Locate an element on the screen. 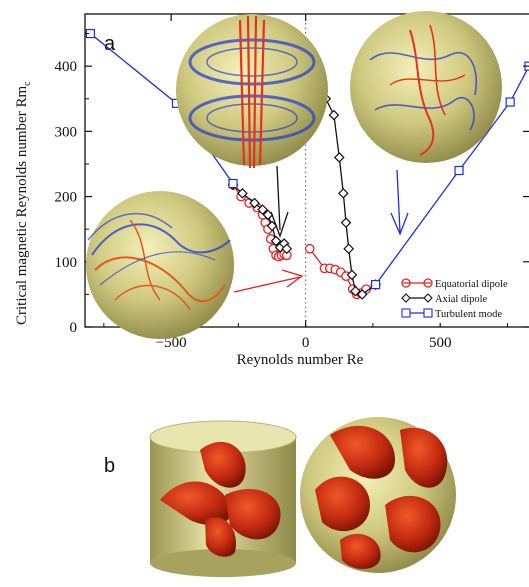 The width and height of the screenshot is (529, 587). legend-label-axial: Axial dipole is located at coordinates (461, 299).